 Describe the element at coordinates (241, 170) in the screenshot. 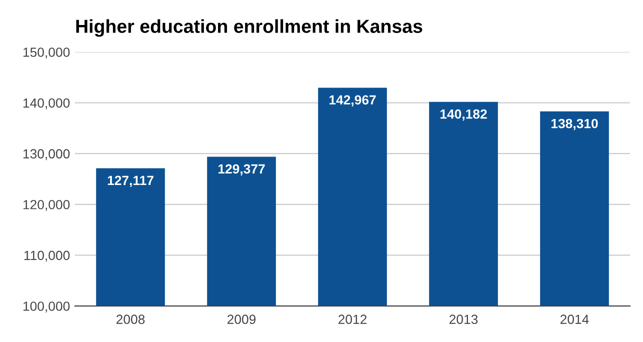

I see `data-label: 129,377` at that location.